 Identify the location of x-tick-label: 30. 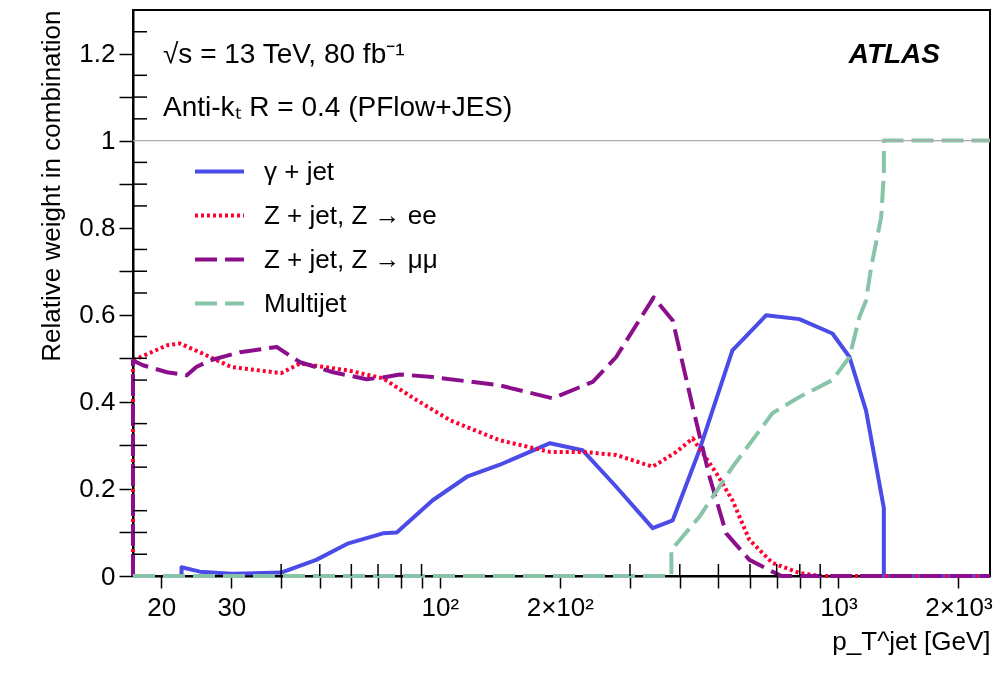
(232, 606).